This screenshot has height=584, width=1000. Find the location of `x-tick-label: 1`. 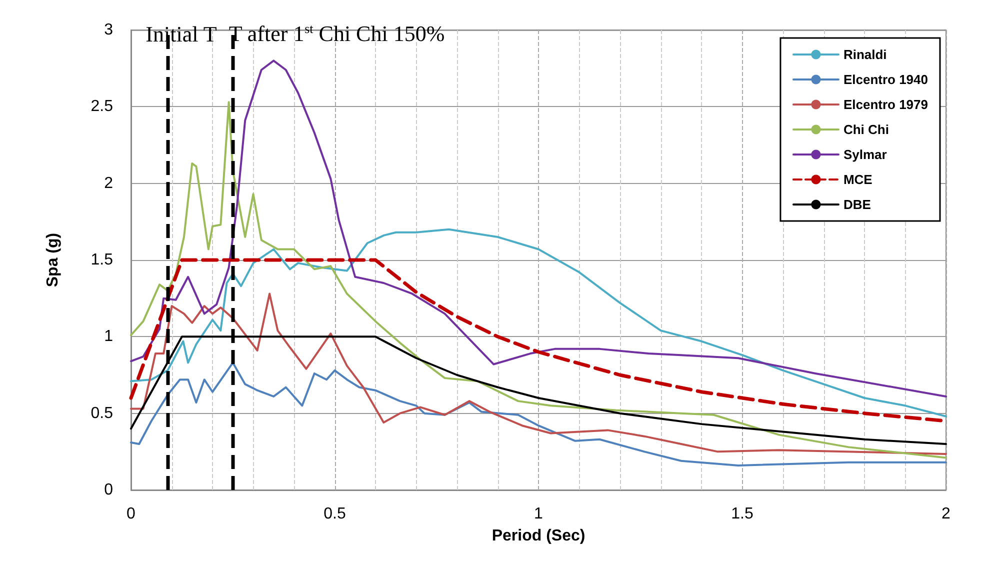

x-tick-label: 1 is located at coordinates (539, 514).